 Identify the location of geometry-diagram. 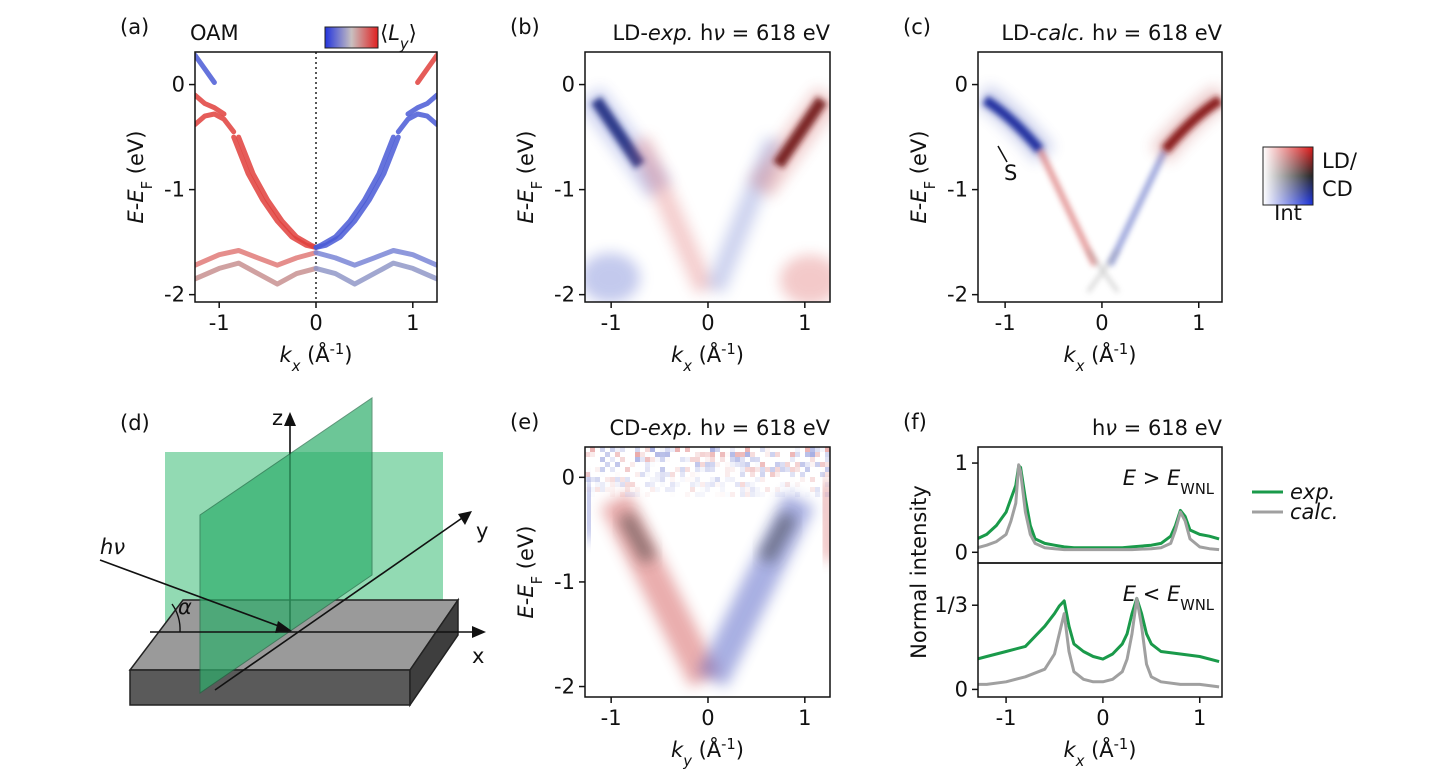
(292, 552).